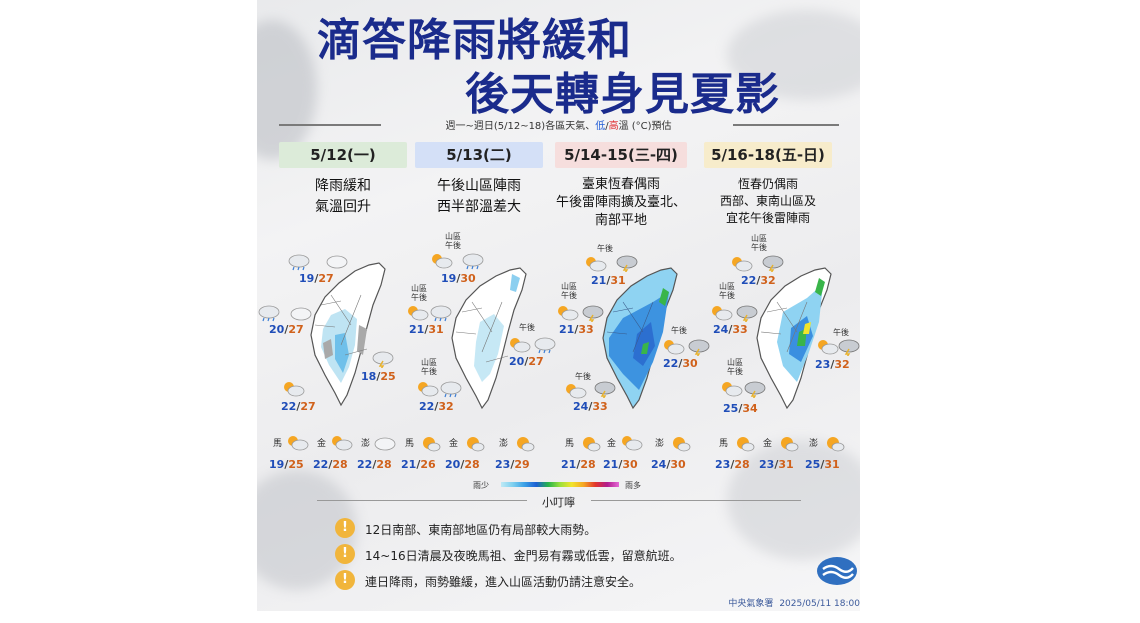 This screenshot has width=1140, height=623. Describe the element at coordinates (621, 155) in the screenshot. I see `date-label: 5/14-15(三-四)` at that location.